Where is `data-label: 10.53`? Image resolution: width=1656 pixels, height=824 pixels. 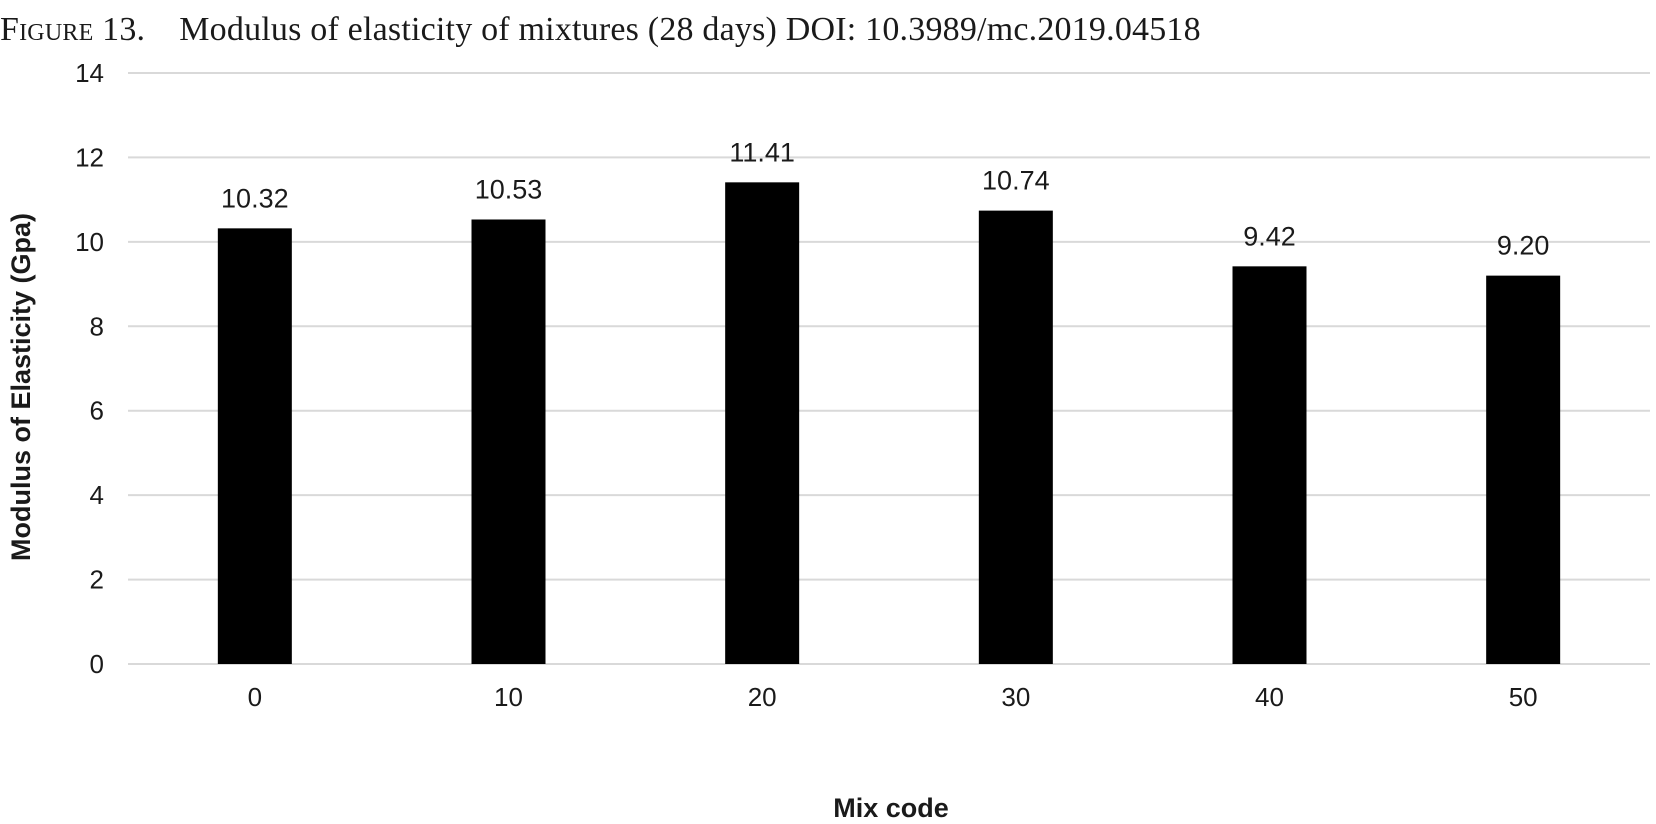
data-label: 10.53 is located at coordinates (509, 189).